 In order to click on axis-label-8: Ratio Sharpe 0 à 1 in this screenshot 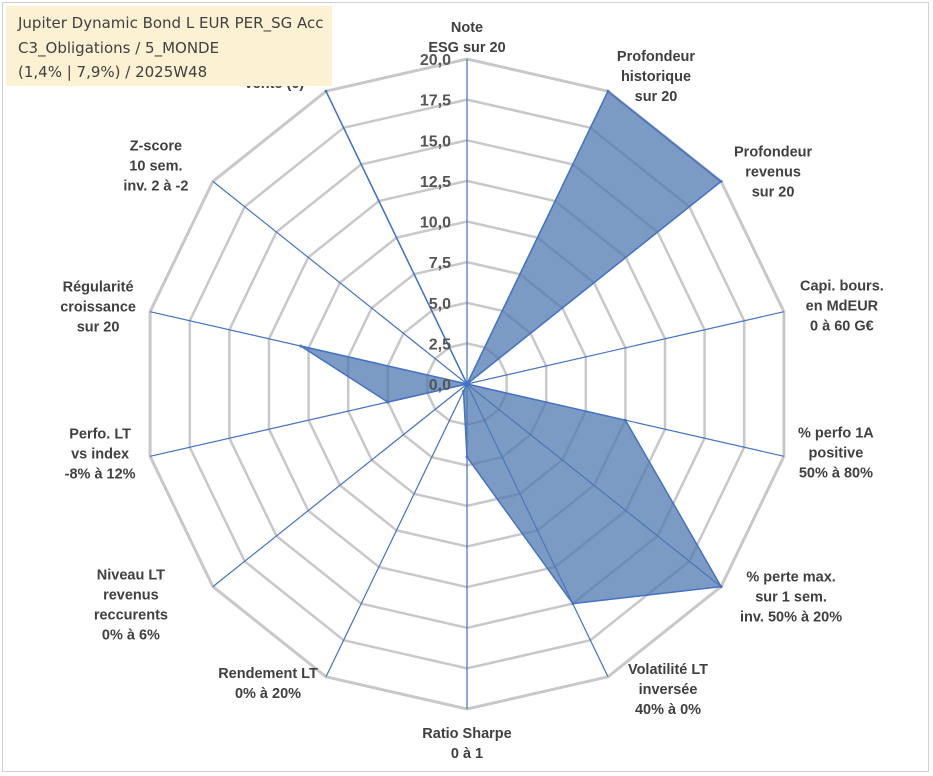, I will do `click(466, 744)`.